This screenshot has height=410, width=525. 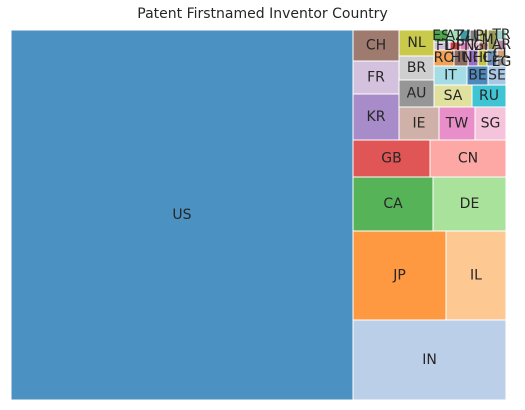 What do you see at coordinates (181, 215) in the screenshot?
I see `tile-label-us: US` at bounding box center [181, 215].